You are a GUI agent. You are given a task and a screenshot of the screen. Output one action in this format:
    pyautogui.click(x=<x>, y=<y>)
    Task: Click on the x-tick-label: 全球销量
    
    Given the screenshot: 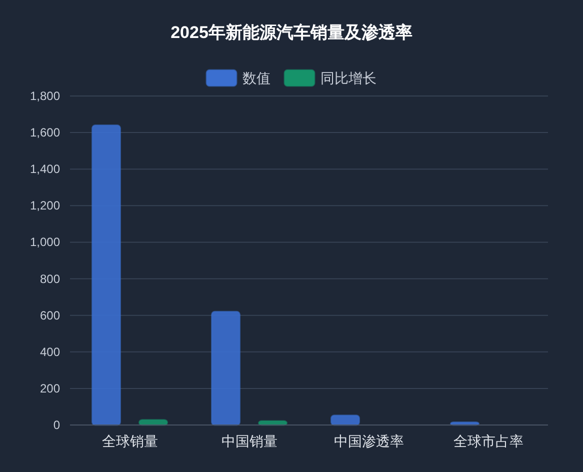 What is the action you would take?
    pyautogui.click(x=130, y=441)
    